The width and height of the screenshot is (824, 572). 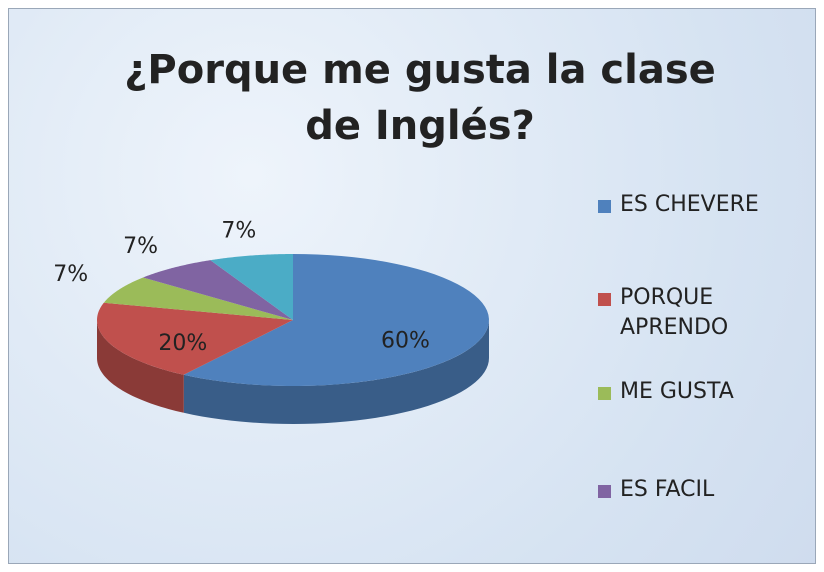 What do you see at coordinates (405, 341) in the screenshot?
I see `data-label: 60%` at bounding box center [405, 341].